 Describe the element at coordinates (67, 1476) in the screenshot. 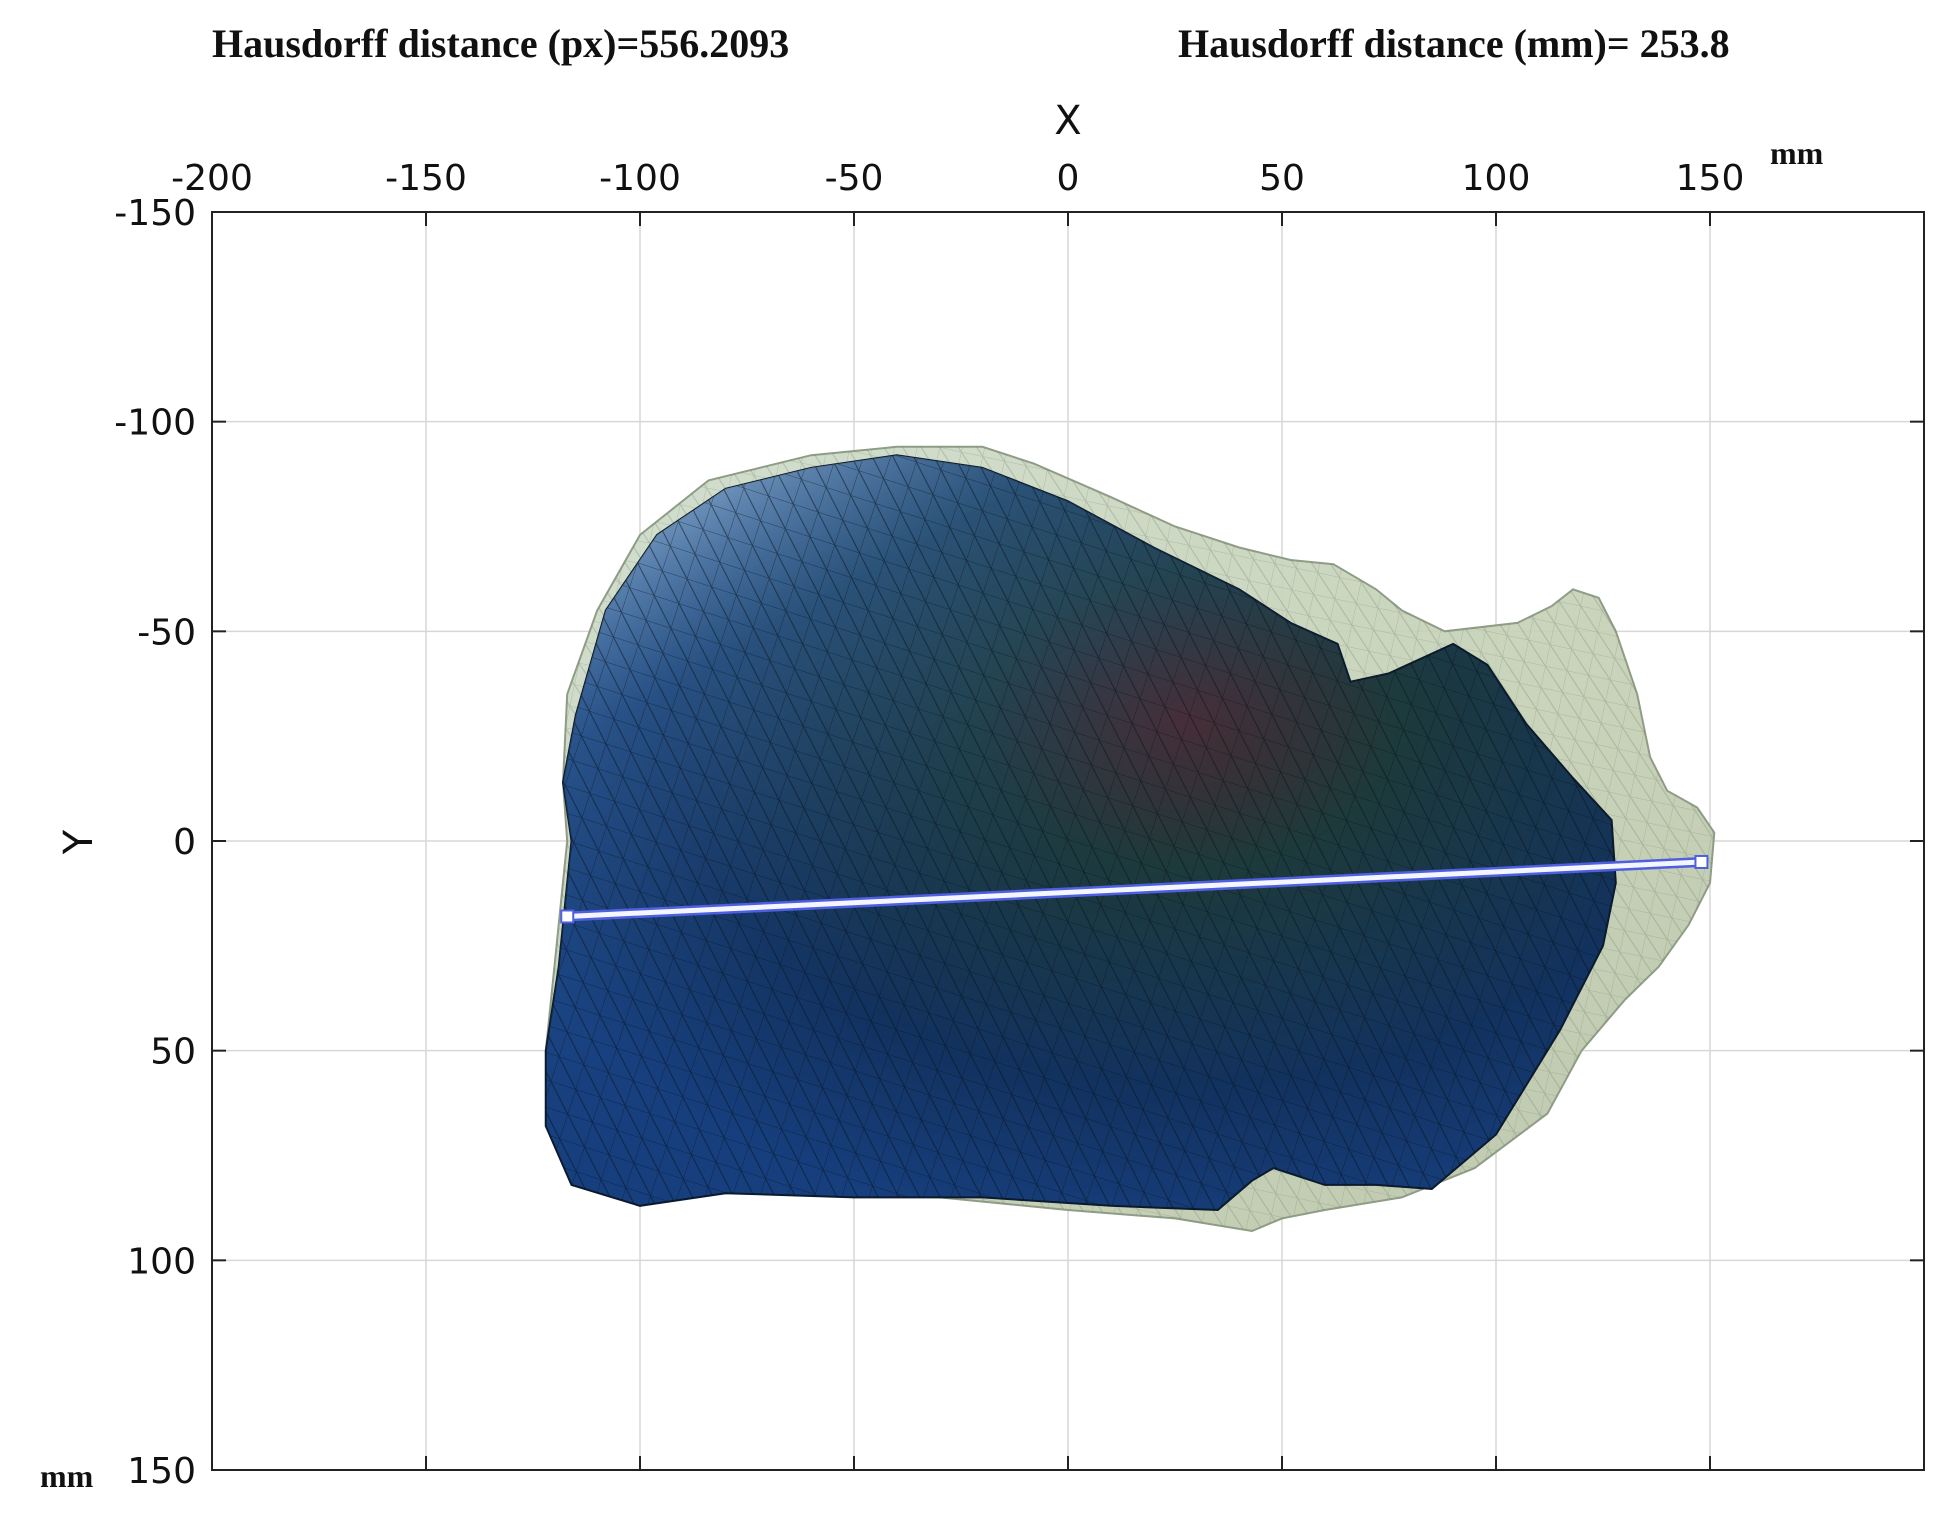

I see `y-axis-unit-label: mm` at that location.